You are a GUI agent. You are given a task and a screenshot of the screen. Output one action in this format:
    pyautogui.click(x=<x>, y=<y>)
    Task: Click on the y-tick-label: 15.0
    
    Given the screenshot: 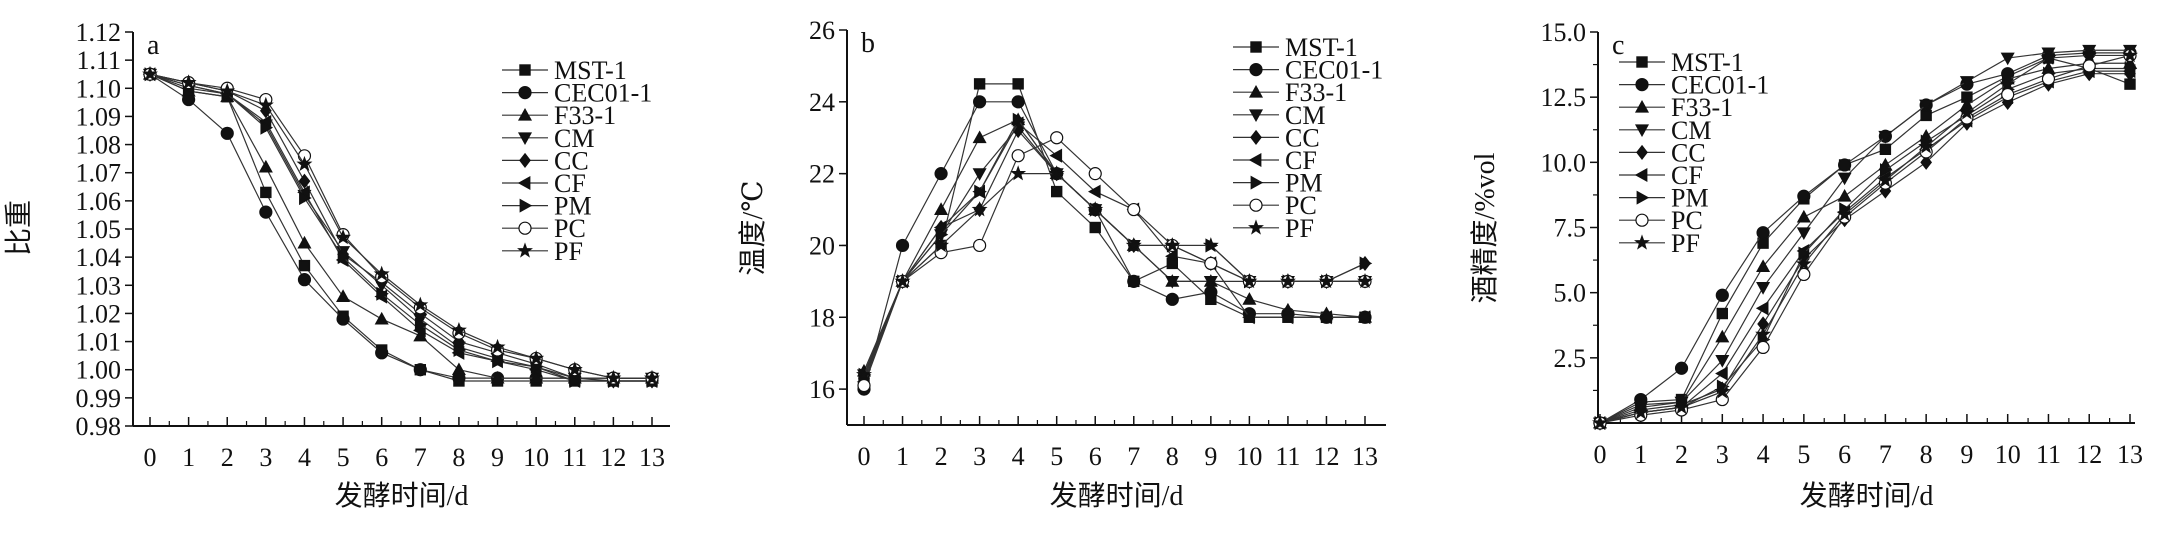 What is the action you would take?
    pyautogui.click(x=1564, y=32)
    